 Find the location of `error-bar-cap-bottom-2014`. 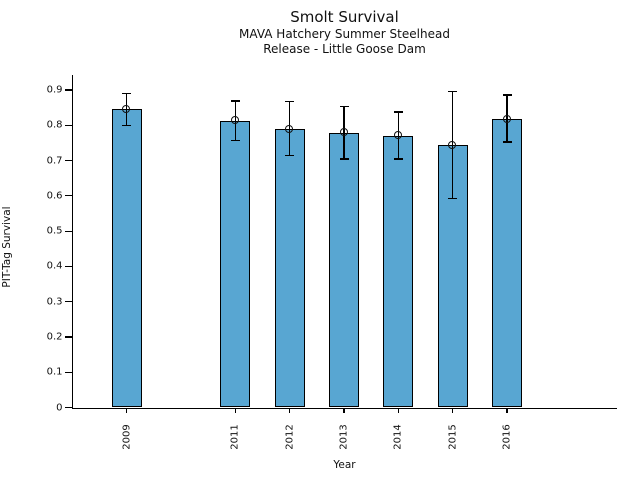

error-bar-cap-bottom-2014 is located at coordinates (398, 159).